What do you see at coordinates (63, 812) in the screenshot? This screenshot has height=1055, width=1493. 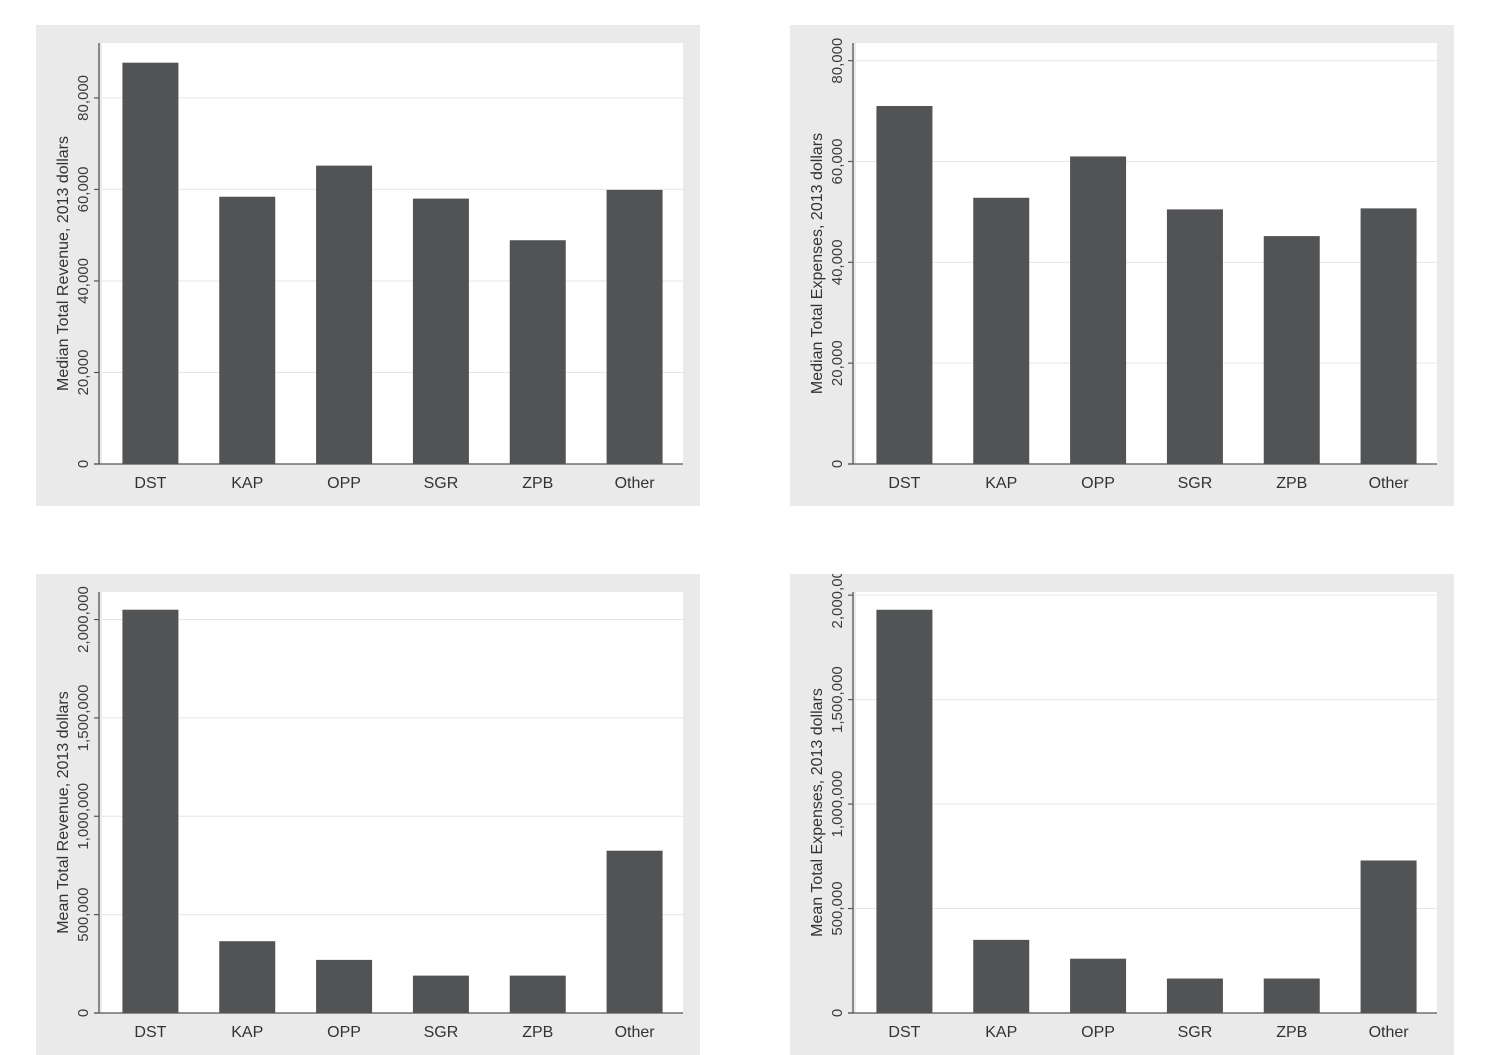 I see `y-axis-title: Mean Total Revenue, 2013 dollars` at bounding box center [63, 812].